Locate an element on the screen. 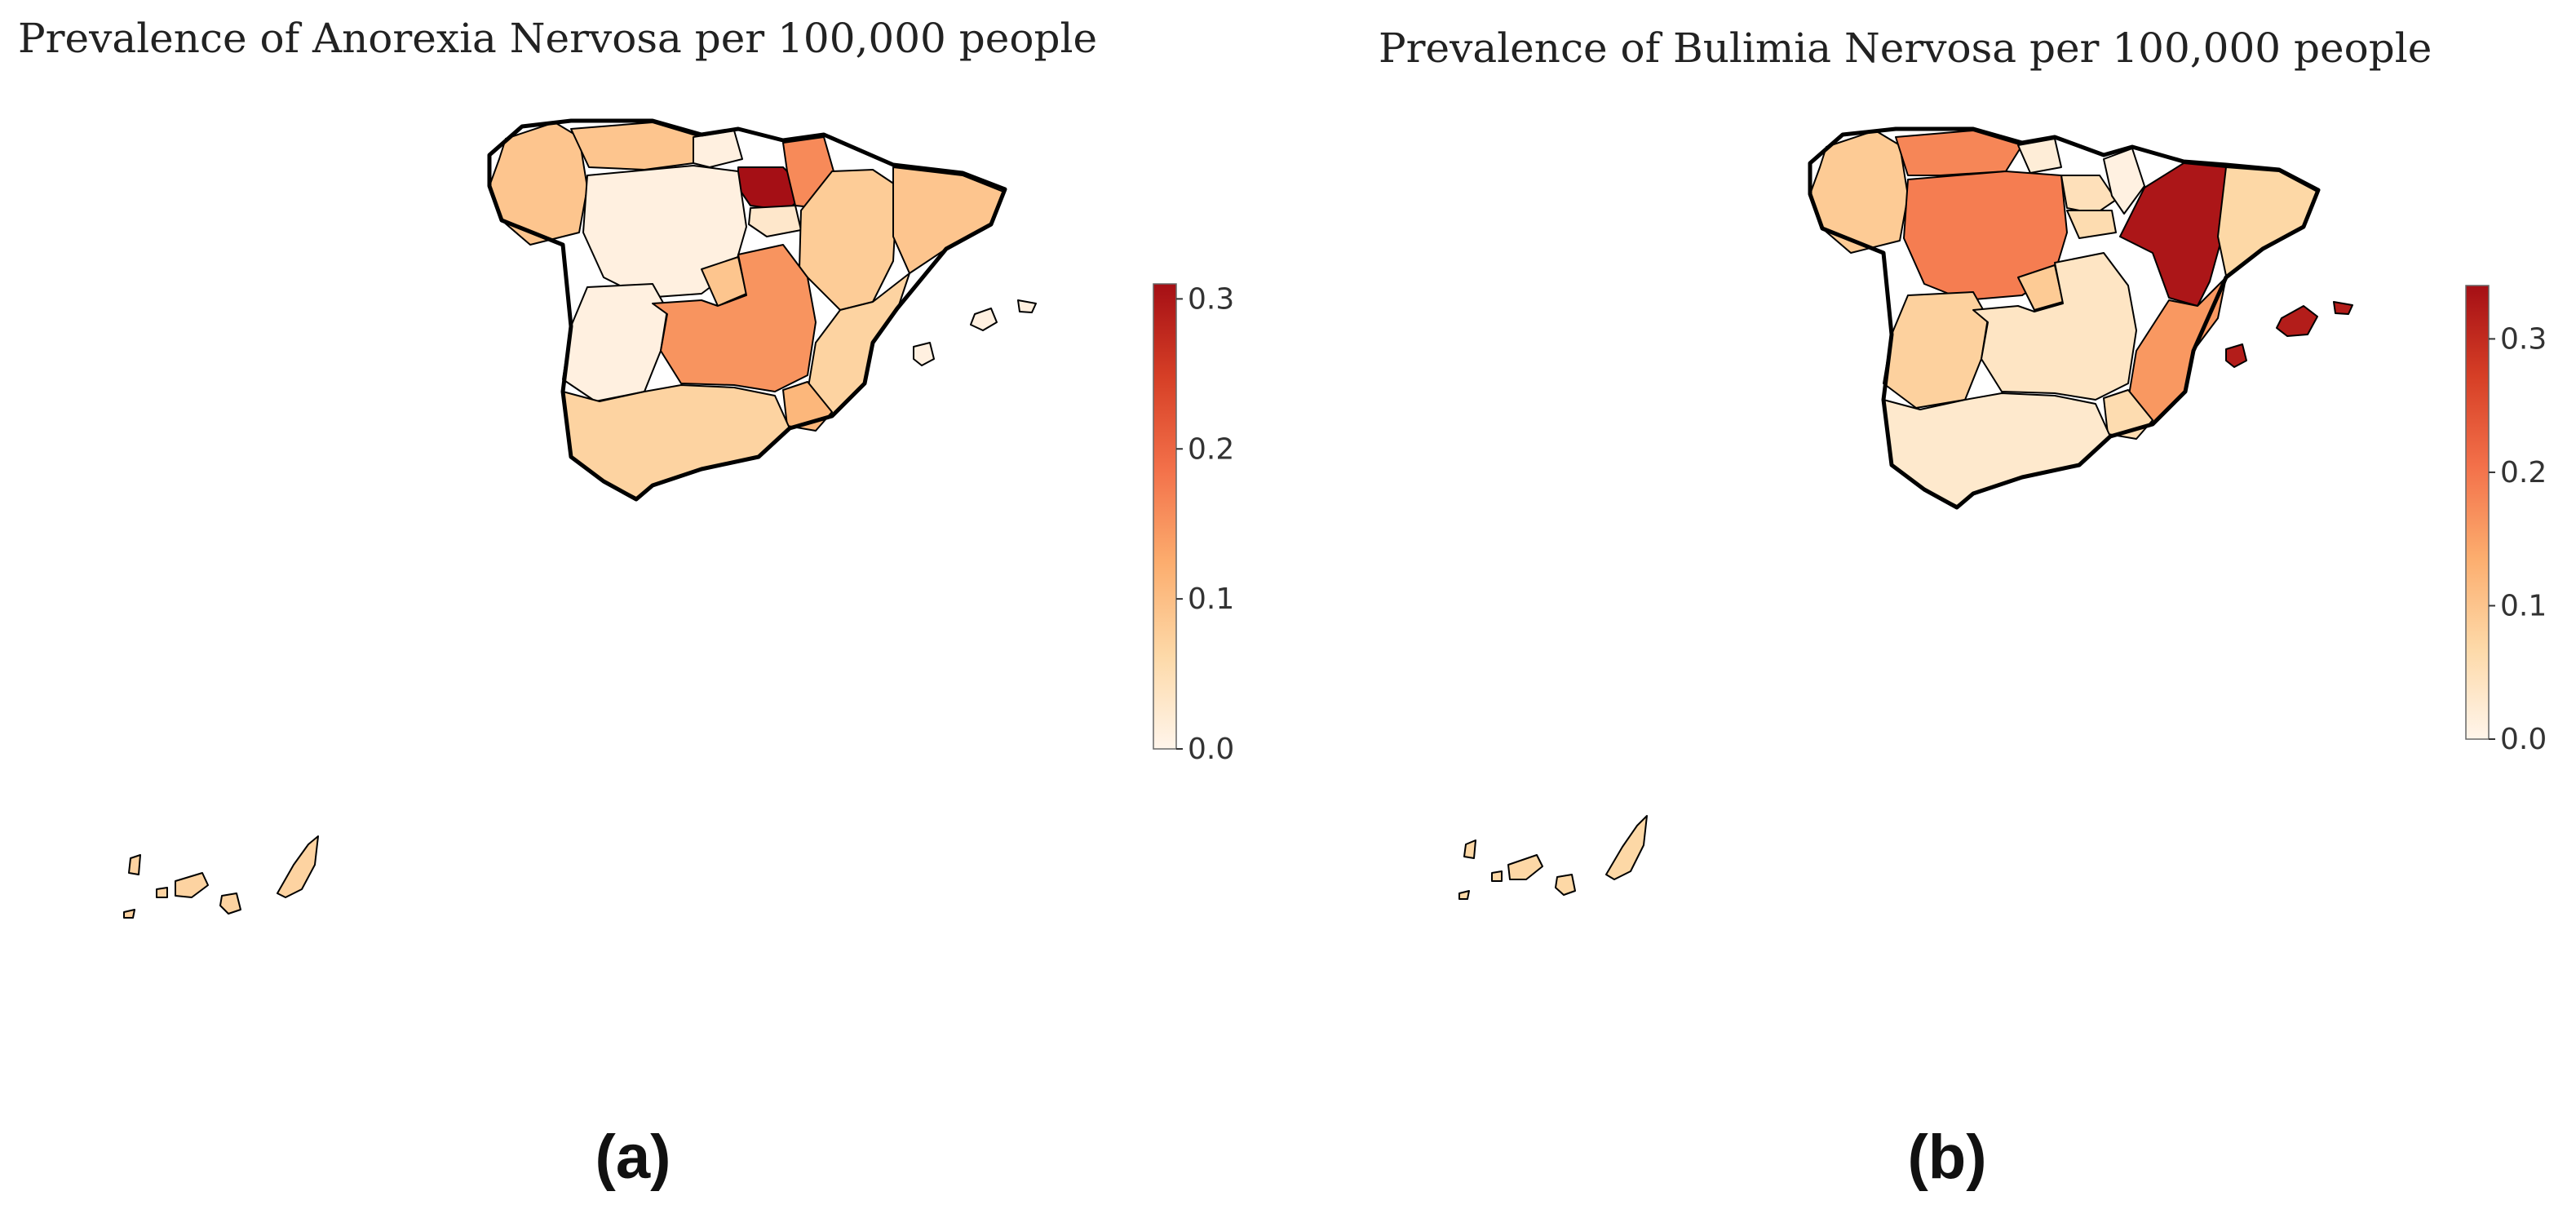  region-pais-vasco is located at coordinates (2088, 195).